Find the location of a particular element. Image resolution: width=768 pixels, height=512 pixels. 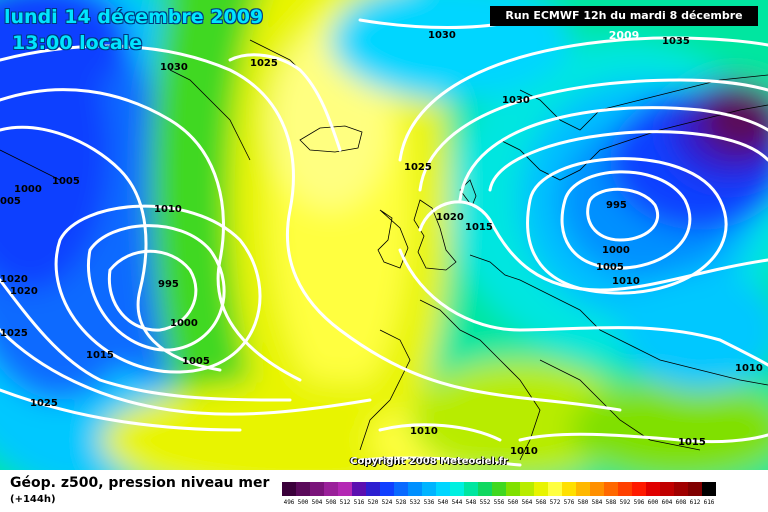

scale-label: 576 is located at coordinates (569, 502).